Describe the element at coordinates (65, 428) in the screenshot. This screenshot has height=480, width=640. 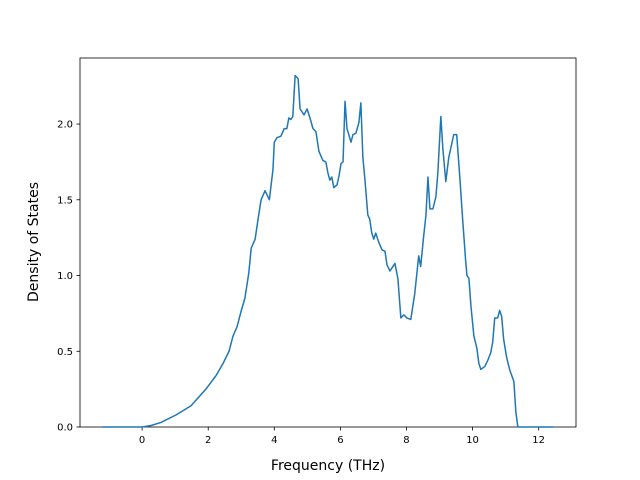
I see `y-tick-label: 0.0` at that location.